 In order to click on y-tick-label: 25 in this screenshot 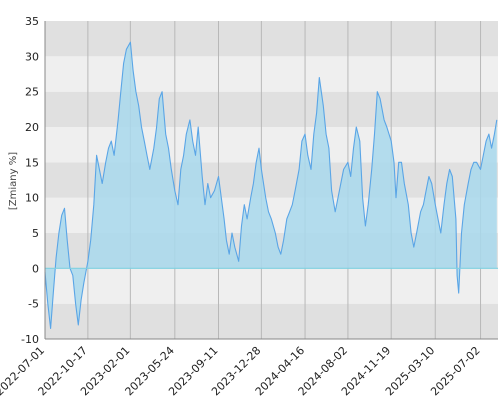, I will do `click(32, 92)`.